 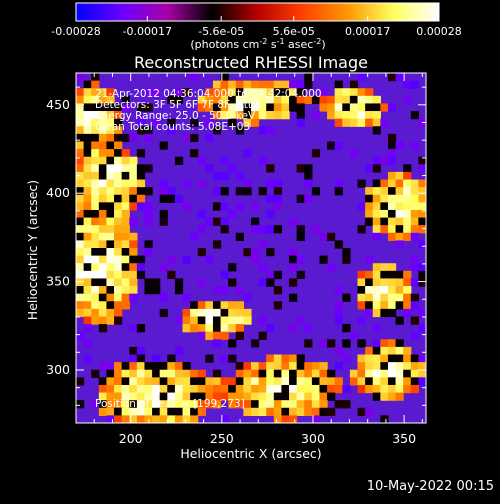 What do you see at coordinates (313, 438) in the screenshot?
I see `x-tick-label: 300` at bounding box center [313, 438].